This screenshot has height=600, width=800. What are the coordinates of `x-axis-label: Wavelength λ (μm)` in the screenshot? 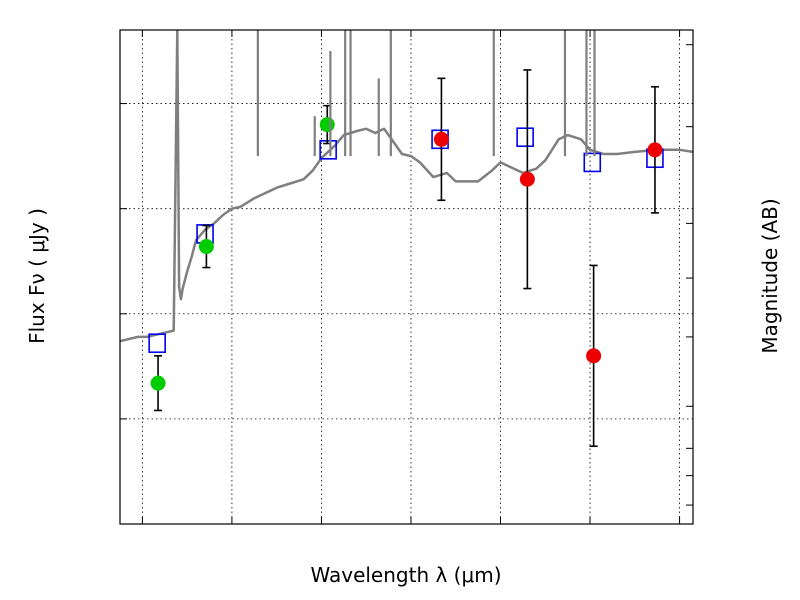 It's located at (405, 575).